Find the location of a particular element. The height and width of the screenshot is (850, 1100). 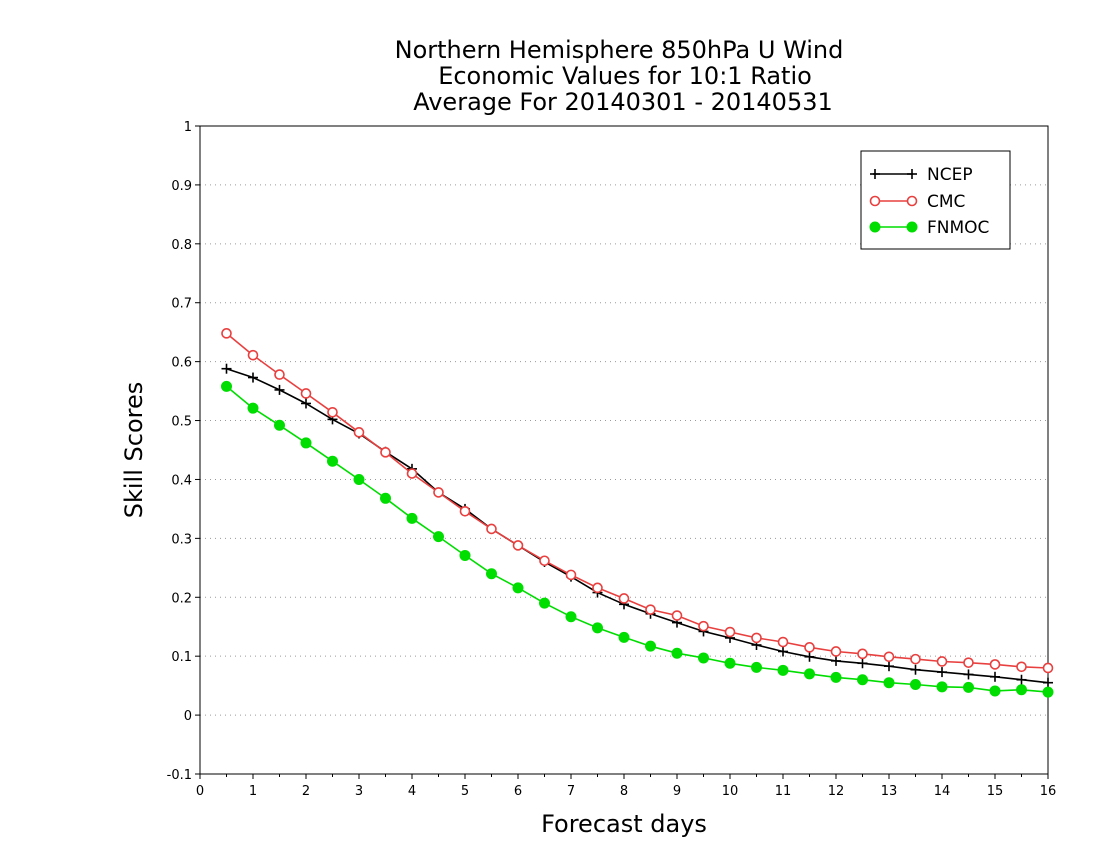

x-tick-label: 6 is located at coordinates (518, 791).